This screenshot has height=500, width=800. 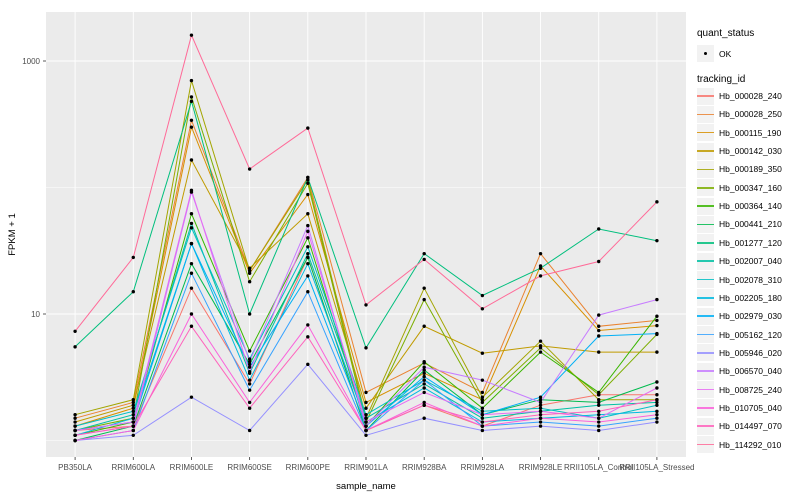 I want to click on legend-item-label: Hb_000441_210, so click(x=750, y=224).